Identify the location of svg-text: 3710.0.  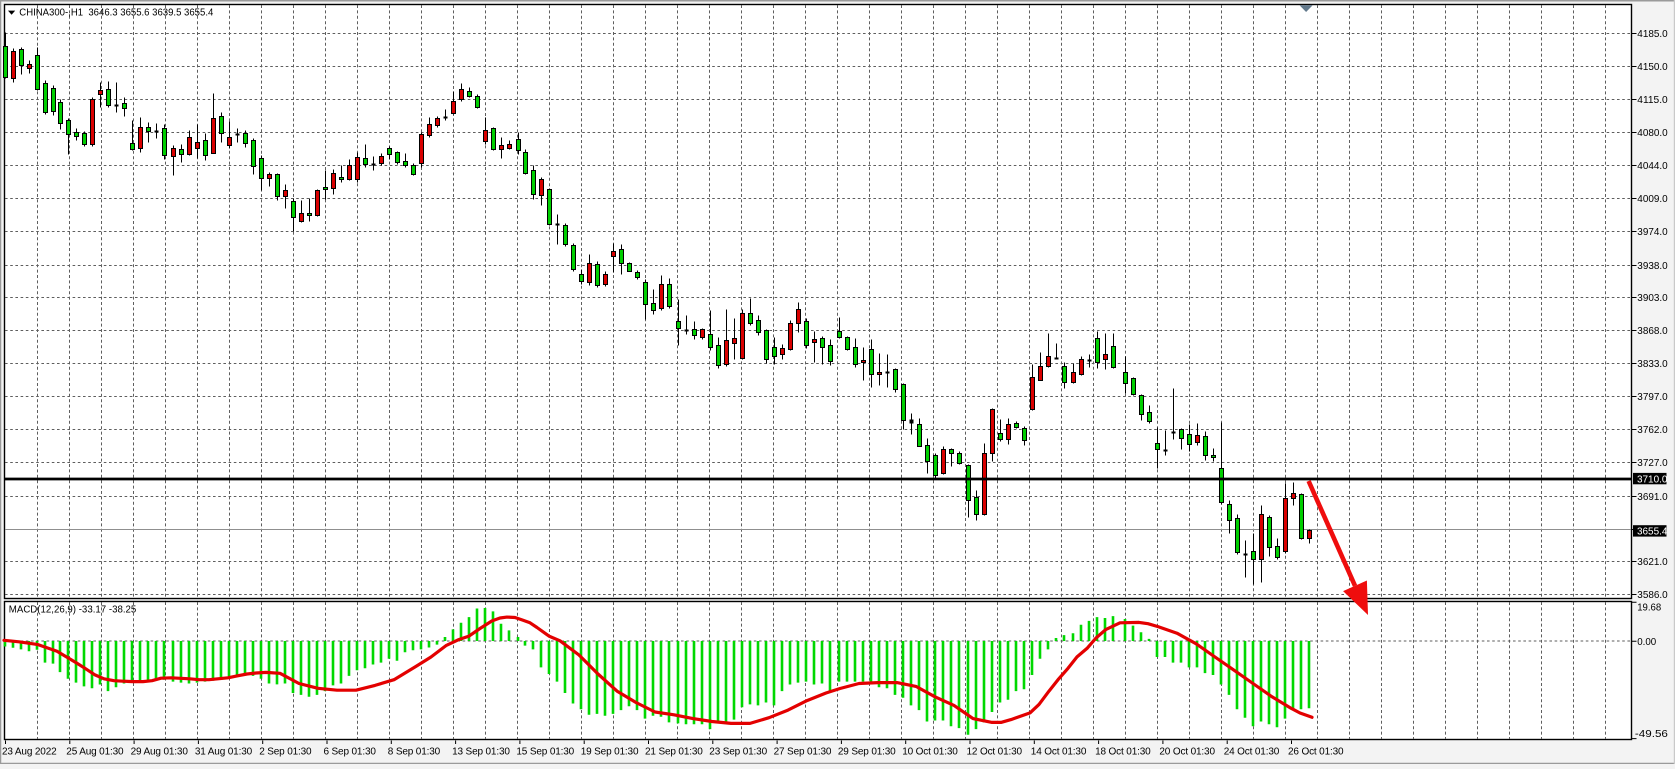
(1652, 479).